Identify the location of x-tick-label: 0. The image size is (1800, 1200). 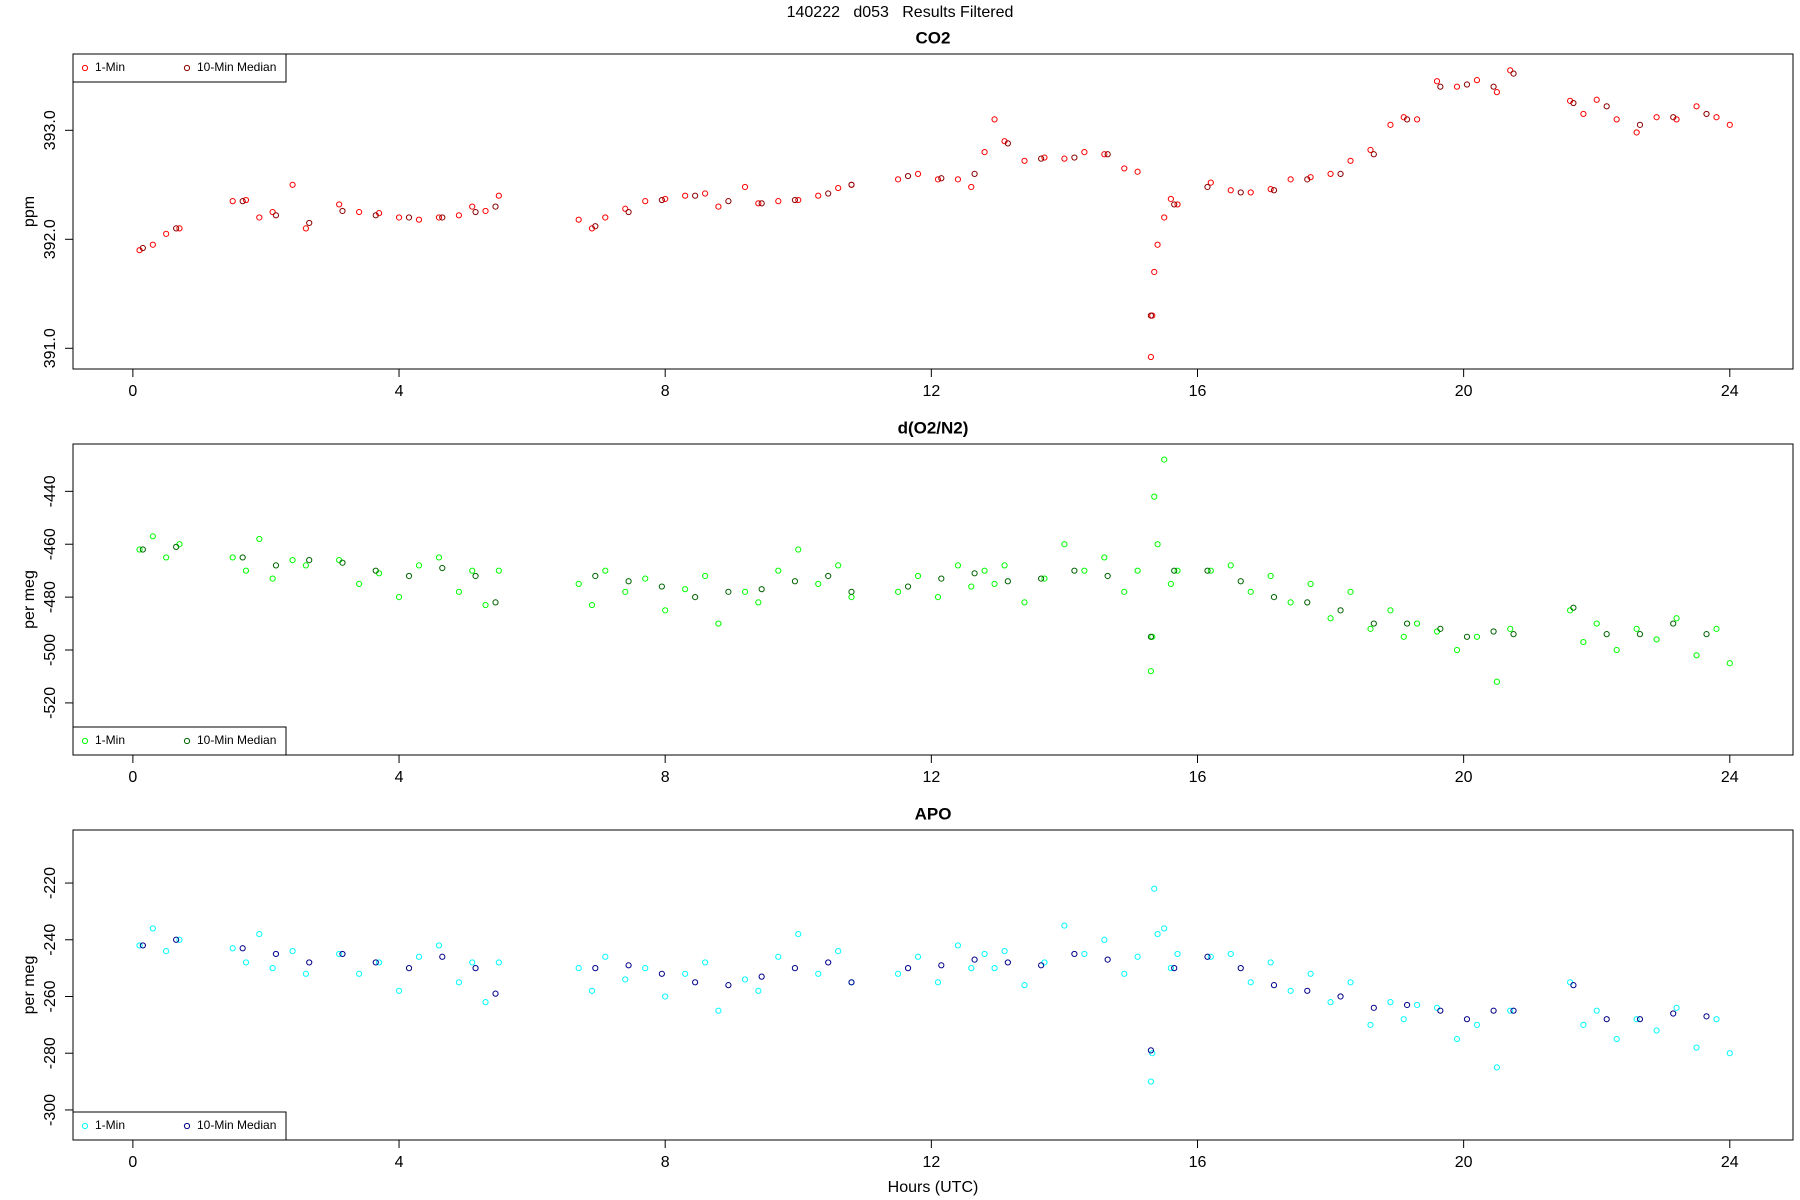
(132, 777).